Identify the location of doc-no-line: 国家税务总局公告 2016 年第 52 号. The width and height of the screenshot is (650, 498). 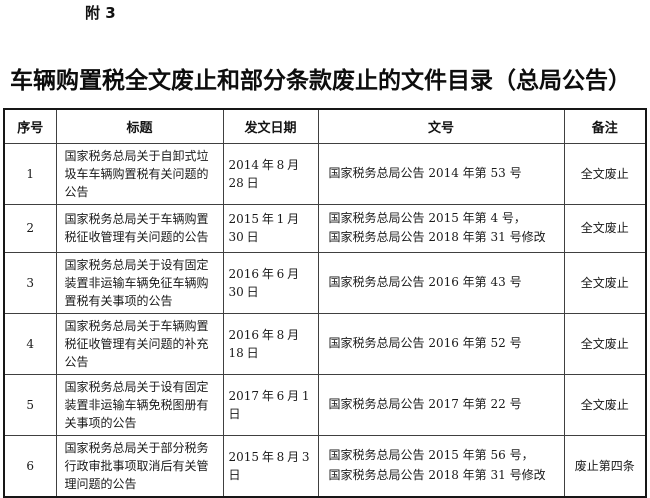
(425, 342).